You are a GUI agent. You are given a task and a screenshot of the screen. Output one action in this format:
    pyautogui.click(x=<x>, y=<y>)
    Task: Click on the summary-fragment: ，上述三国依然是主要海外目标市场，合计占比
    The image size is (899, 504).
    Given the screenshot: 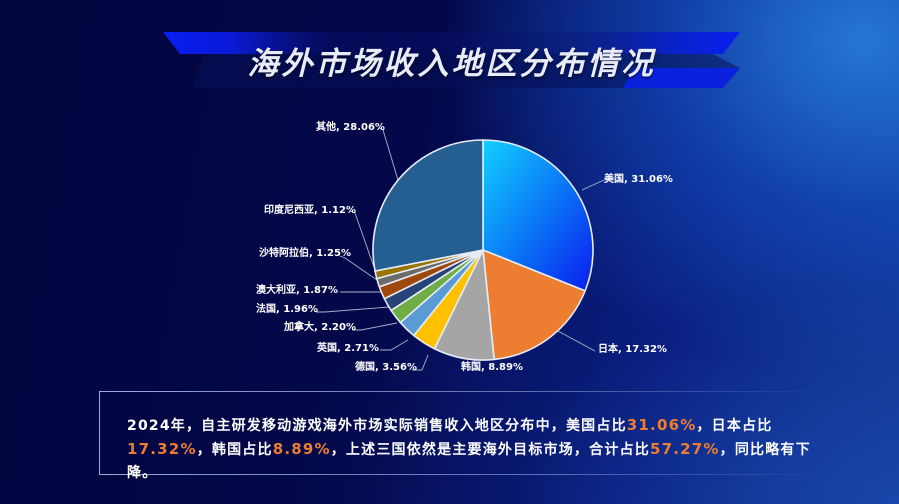 What is the action you would take?
    pyautogui.click(x=490, y=450)
    